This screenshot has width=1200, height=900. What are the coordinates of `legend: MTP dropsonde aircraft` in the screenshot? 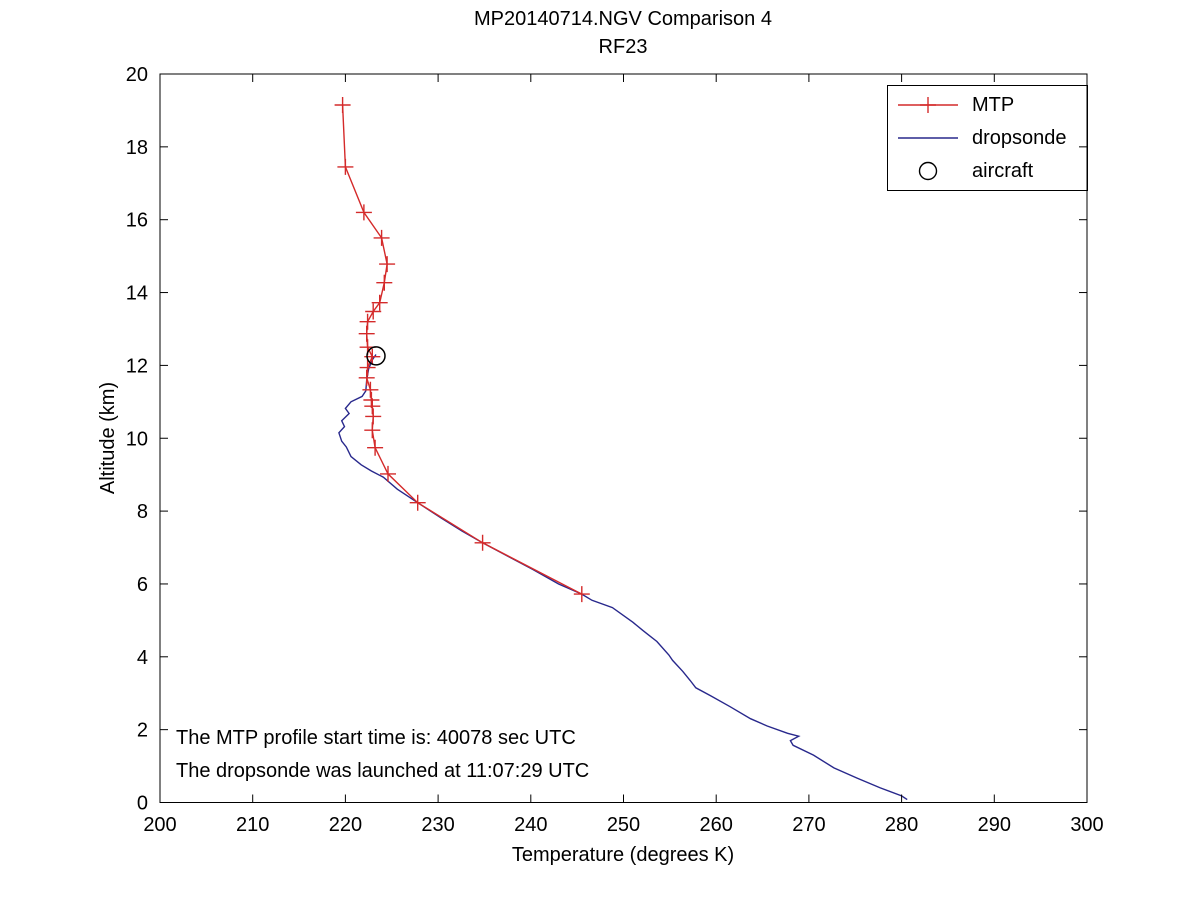 It's located at (987, 138).